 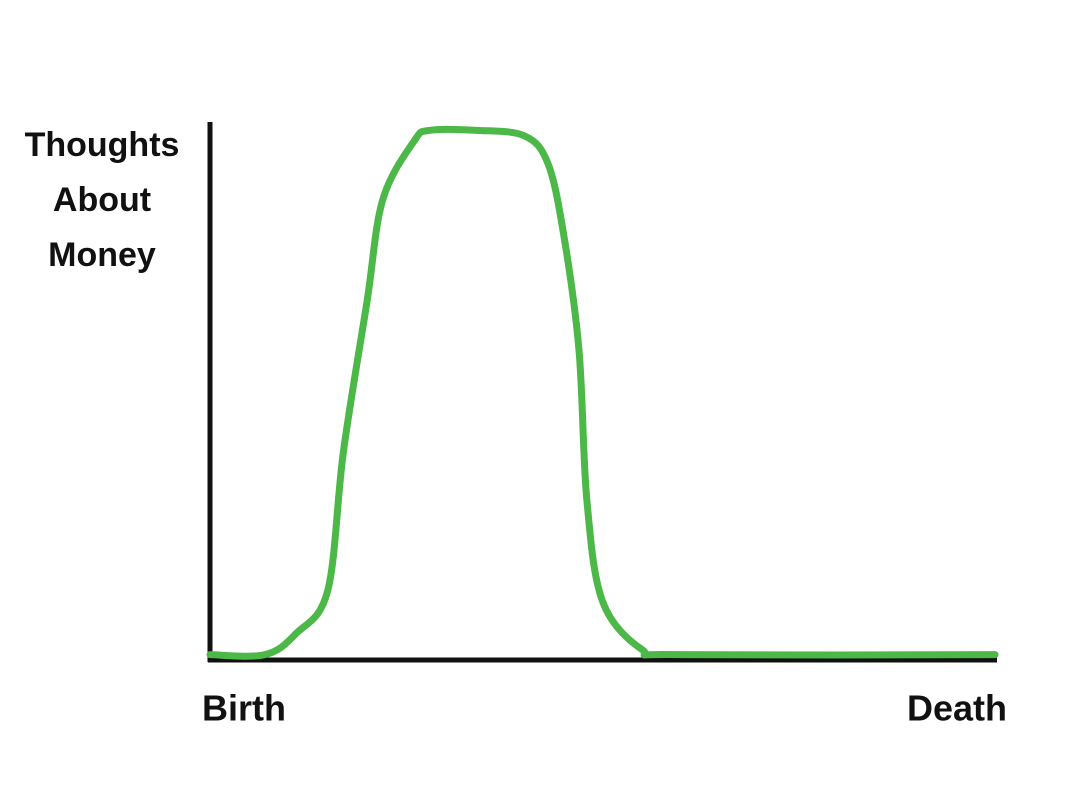 What do you see at coordinates (102, 200) in the screenshot?
I see `y-axis-label: Thoughts About Money` at bounding box center [102, 200].